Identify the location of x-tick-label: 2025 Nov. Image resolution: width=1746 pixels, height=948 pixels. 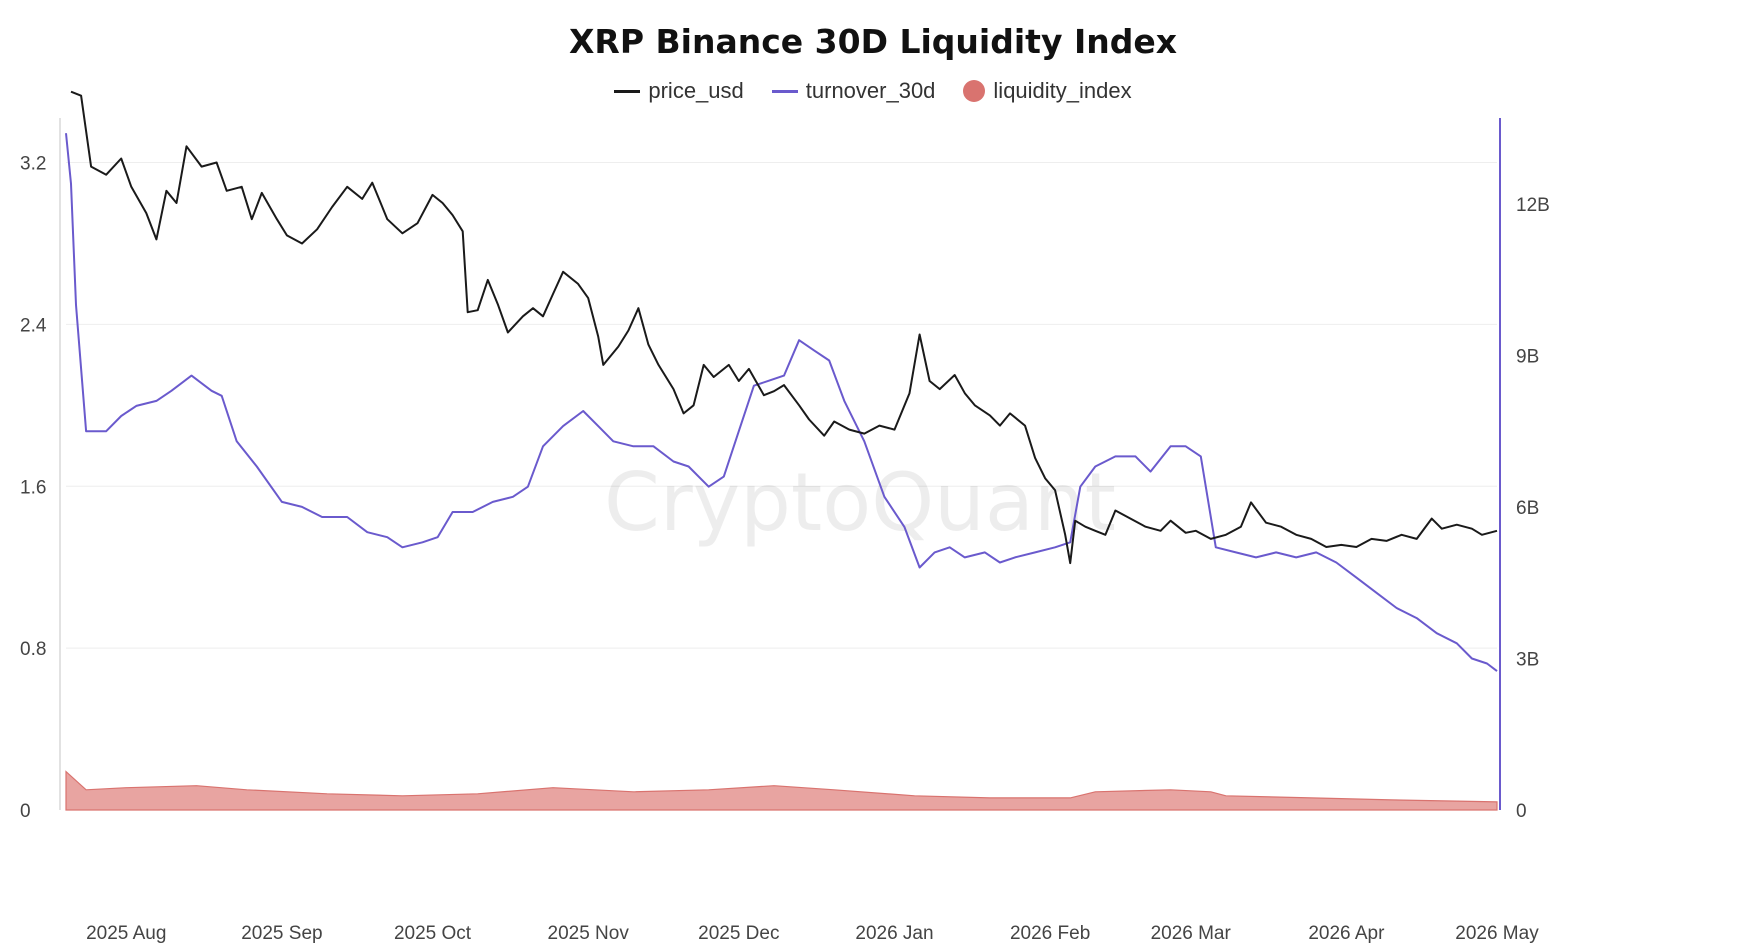
(589, 933).